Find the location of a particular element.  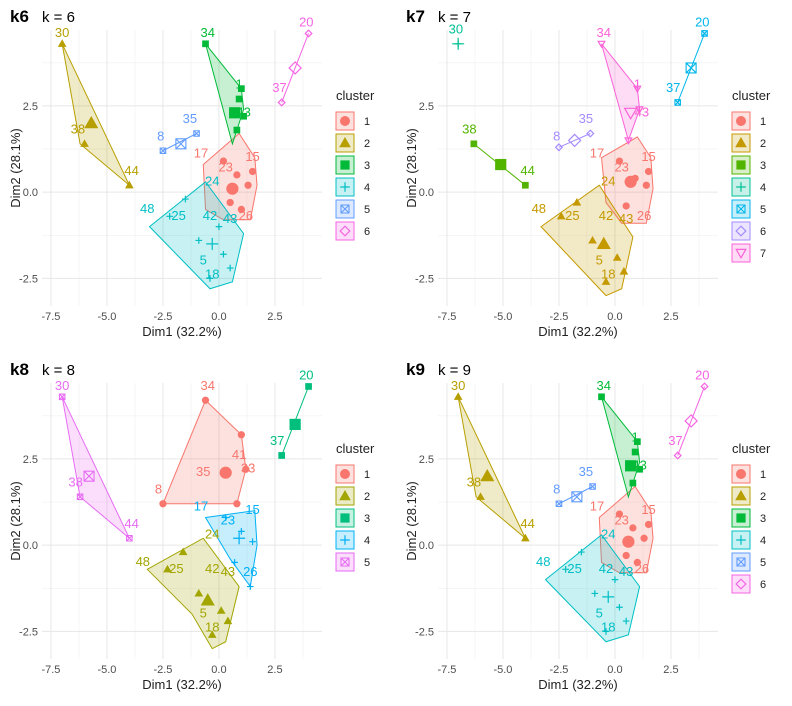

legend: cluster 1 2 3 4 5 6 is located at coordinates (751, 517).